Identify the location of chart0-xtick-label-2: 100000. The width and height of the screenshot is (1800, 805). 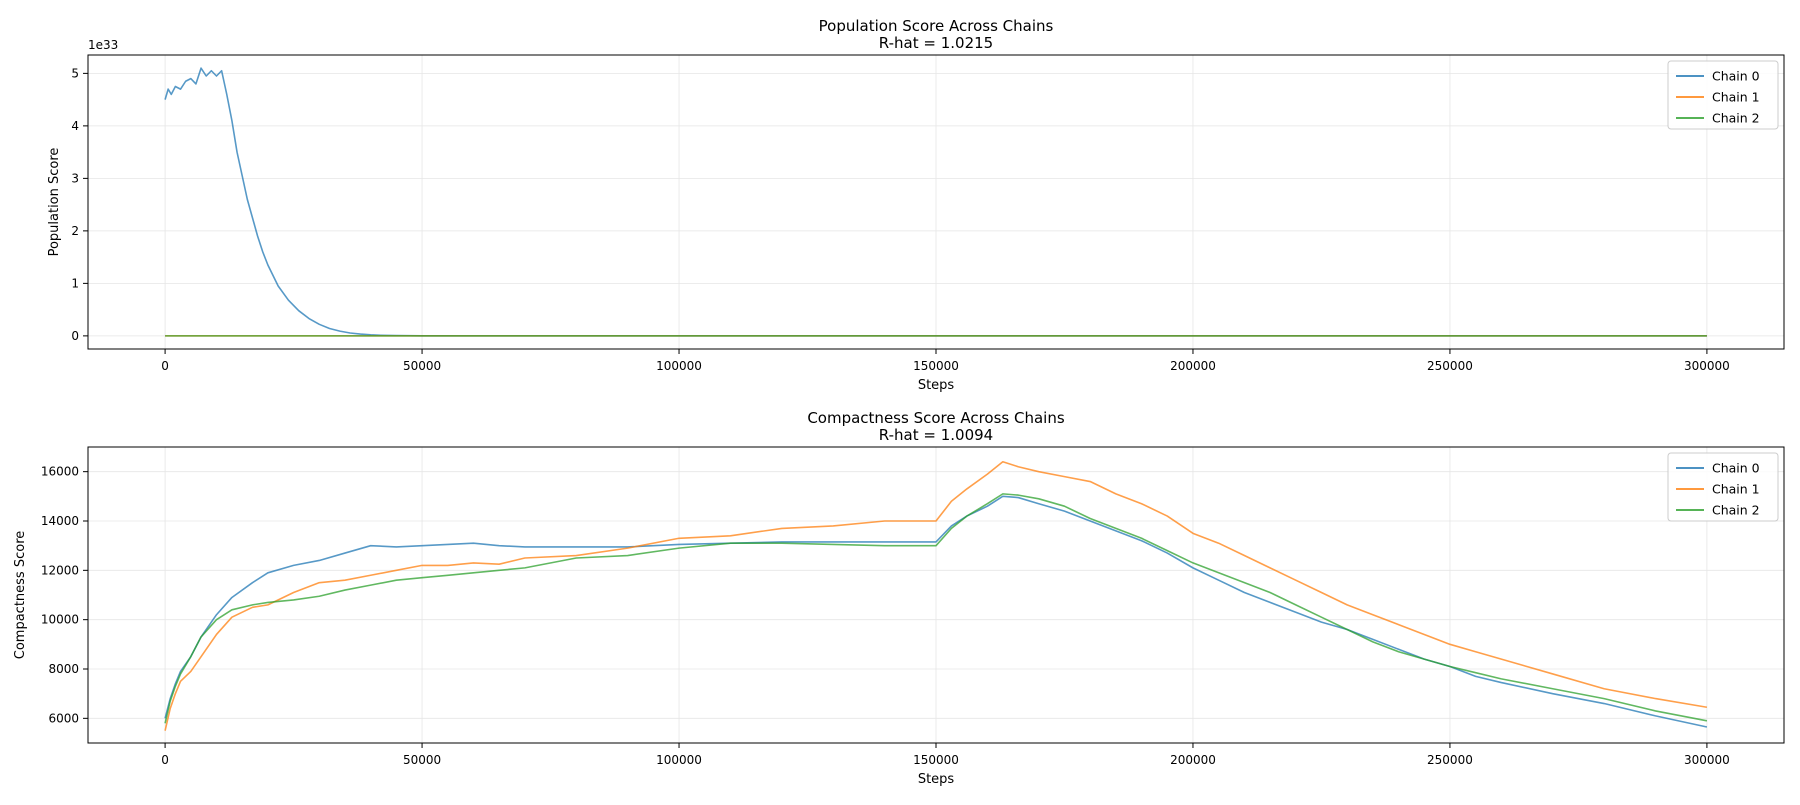
(679, 366).